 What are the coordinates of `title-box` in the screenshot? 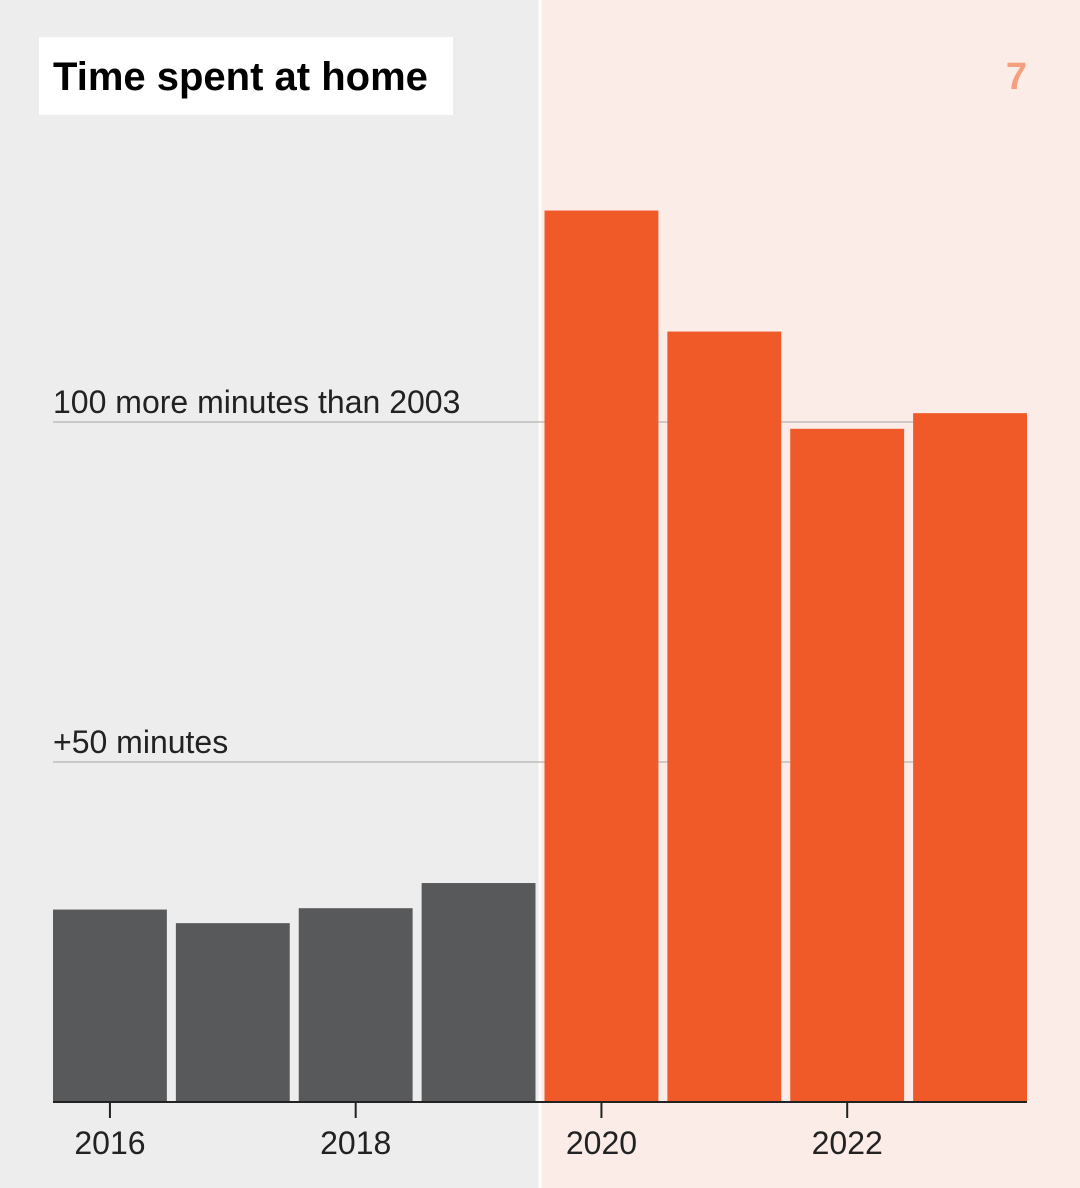 It's located at (246, 76).